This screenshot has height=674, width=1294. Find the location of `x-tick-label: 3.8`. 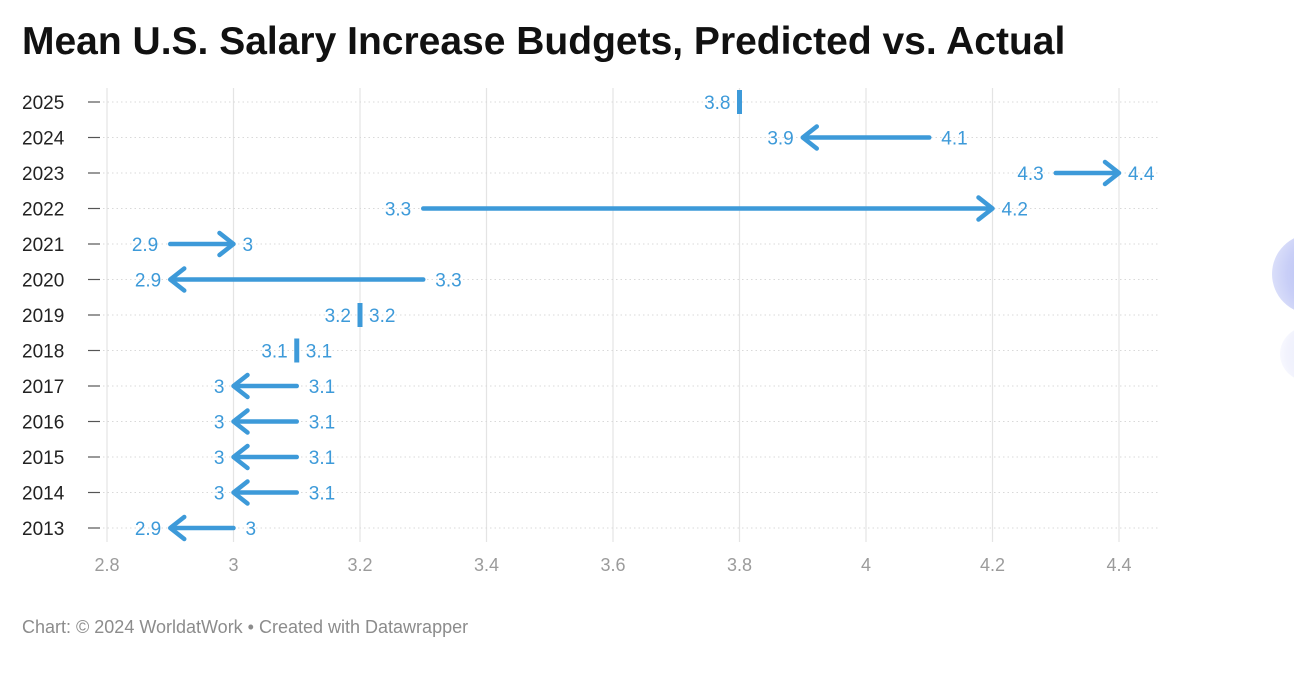

x-tick-label: 3.8 is located at coordinates (739, 565).